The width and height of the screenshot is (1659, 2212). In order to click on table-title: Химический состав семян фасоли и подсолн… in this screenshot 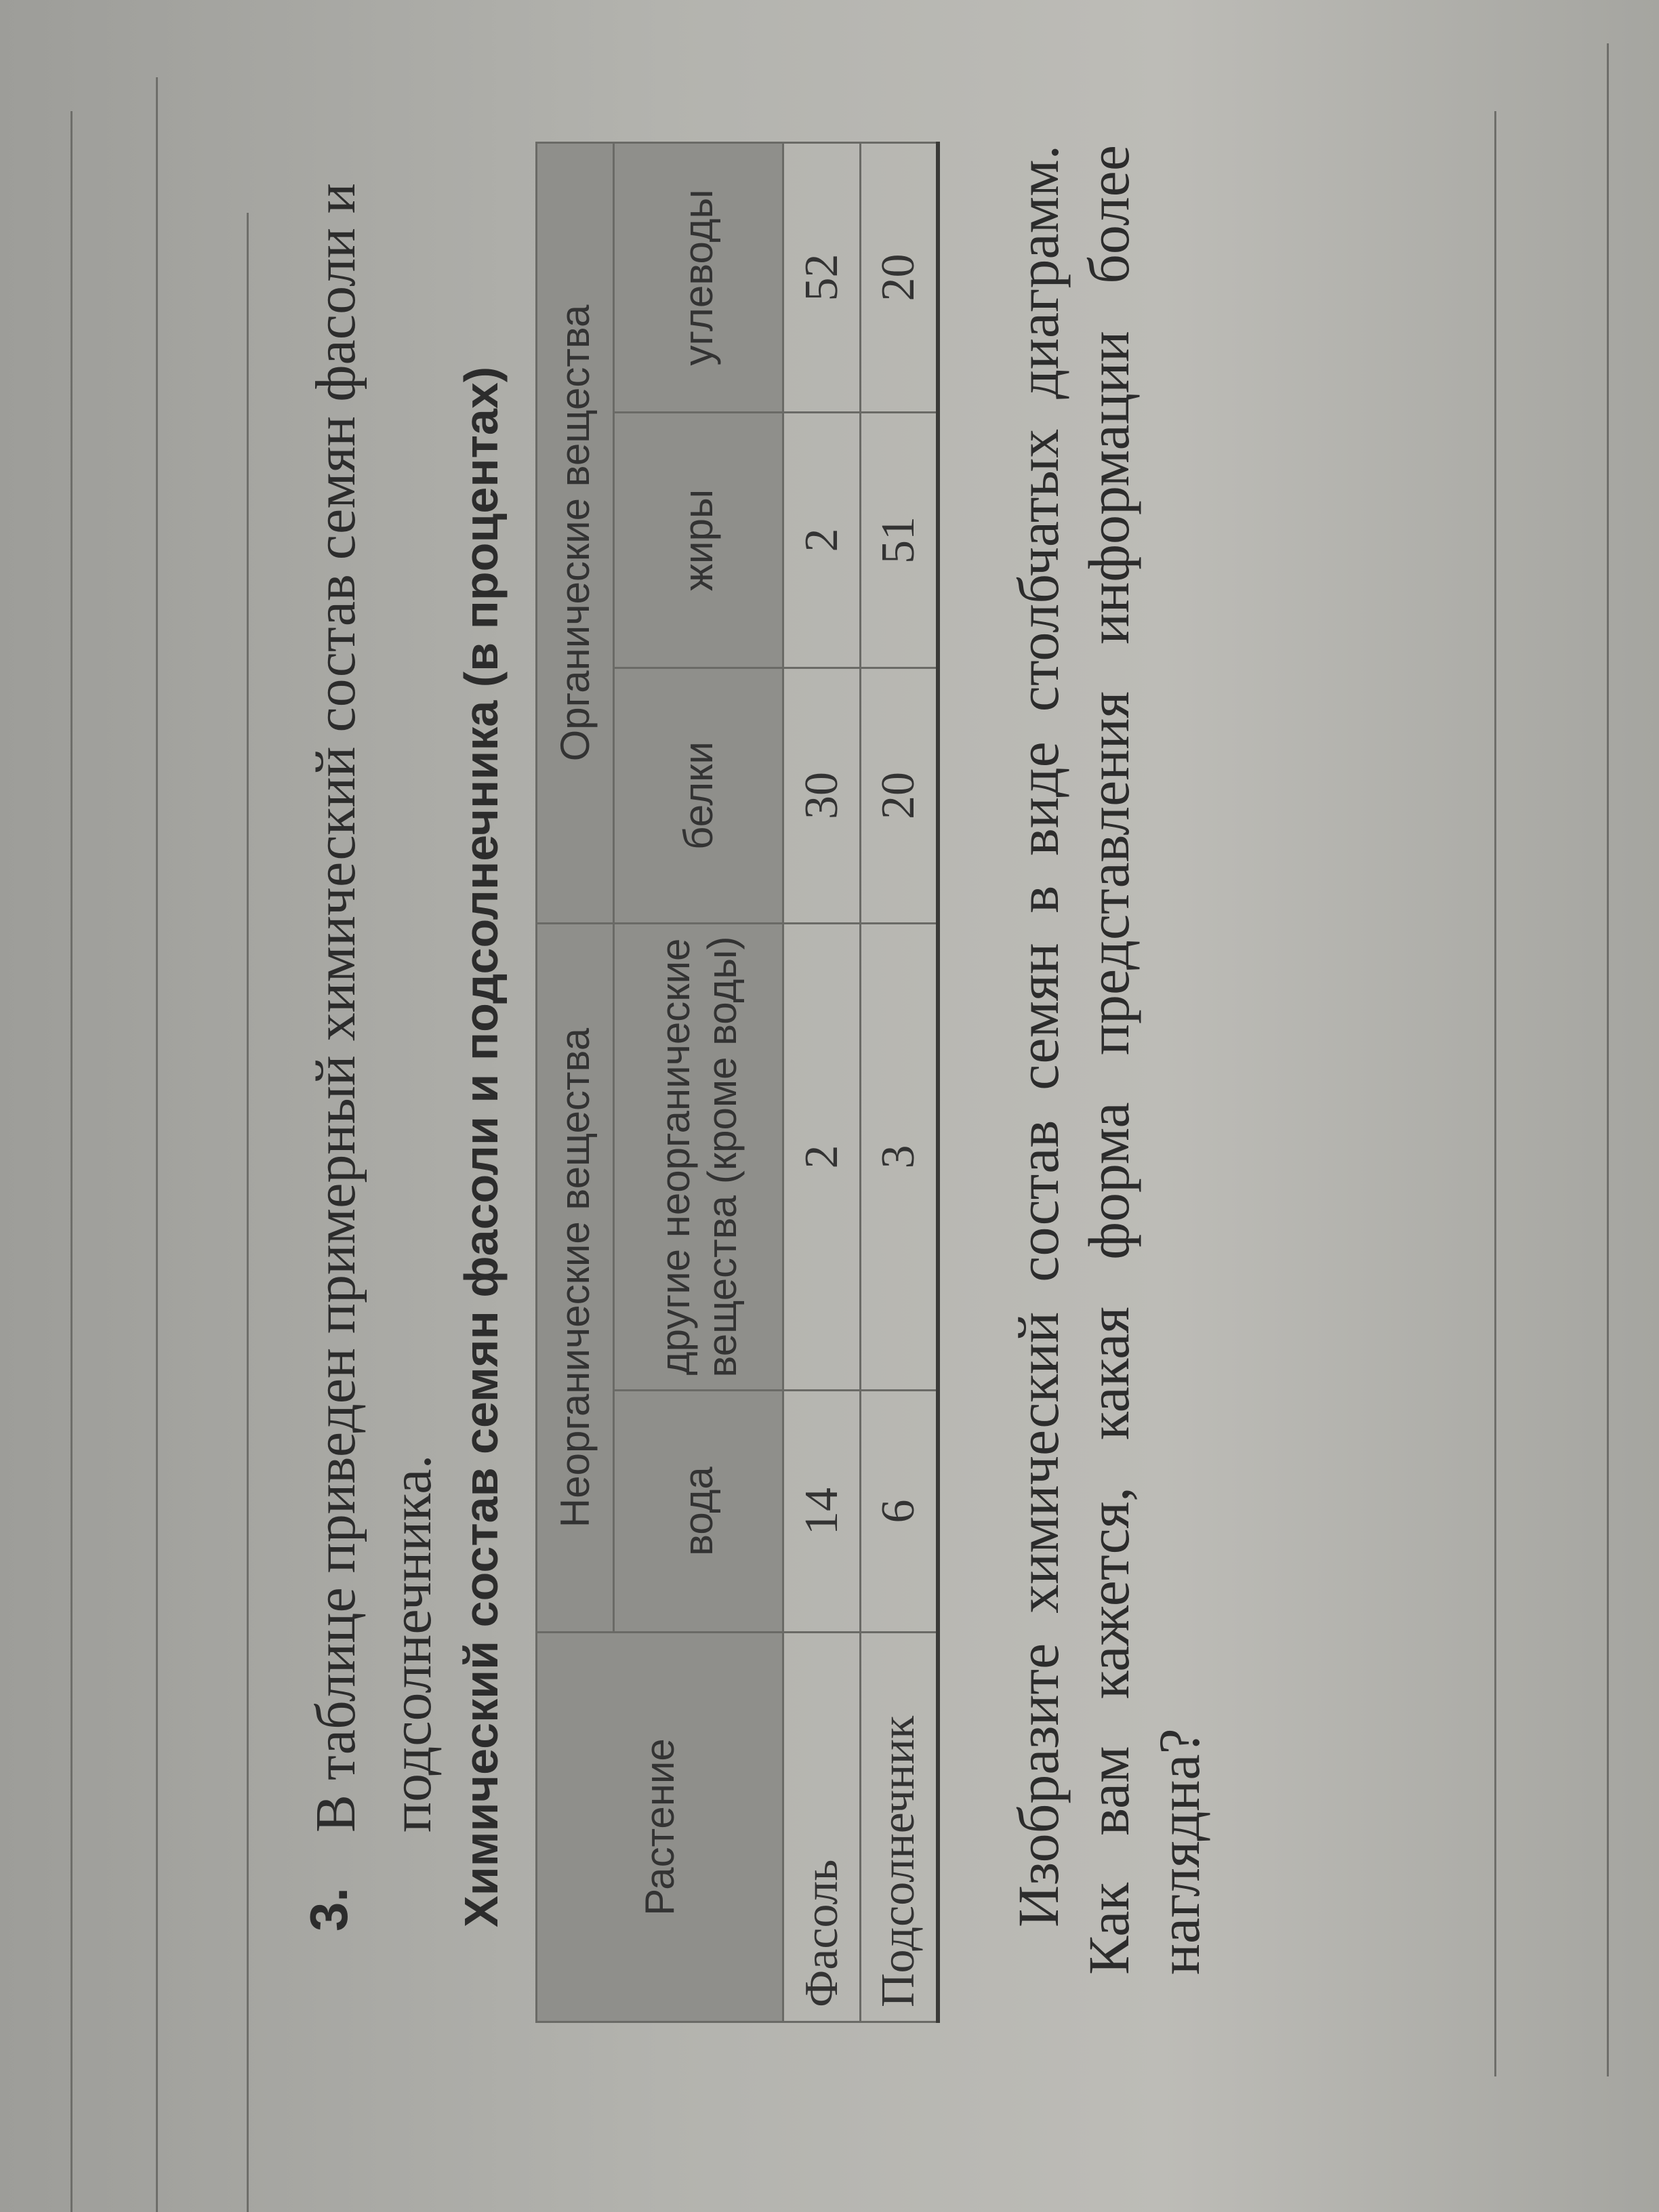, I will do `click(482, 1146)`.